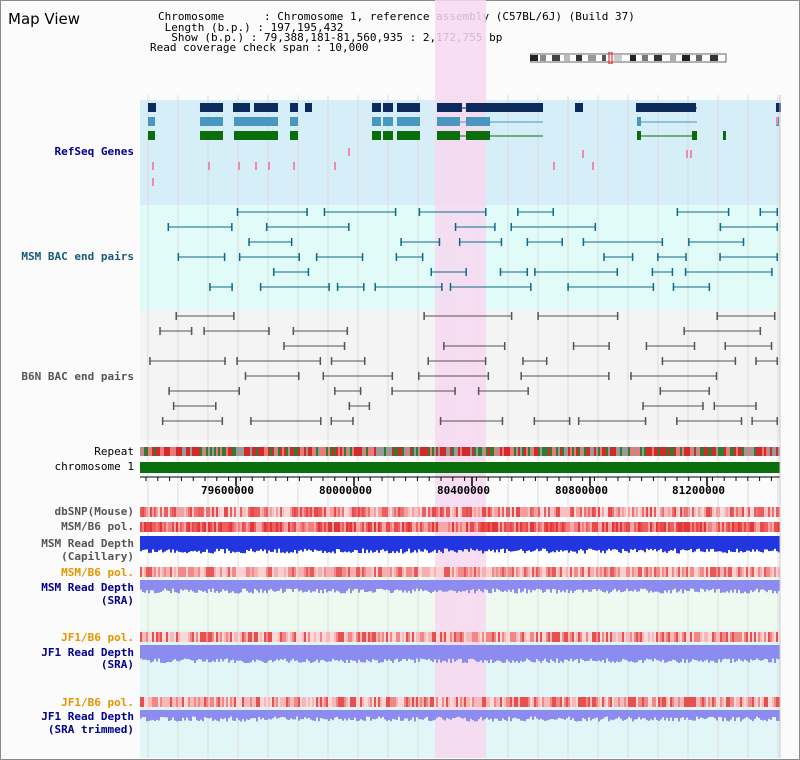 The width and height of the screenshot is (800, 760). What do you see at coordinates (87, 587) in the screenshot?
I see `track-label-msm-read-depth-sra: MSM Read Depth` at bounding box center [87, 587].